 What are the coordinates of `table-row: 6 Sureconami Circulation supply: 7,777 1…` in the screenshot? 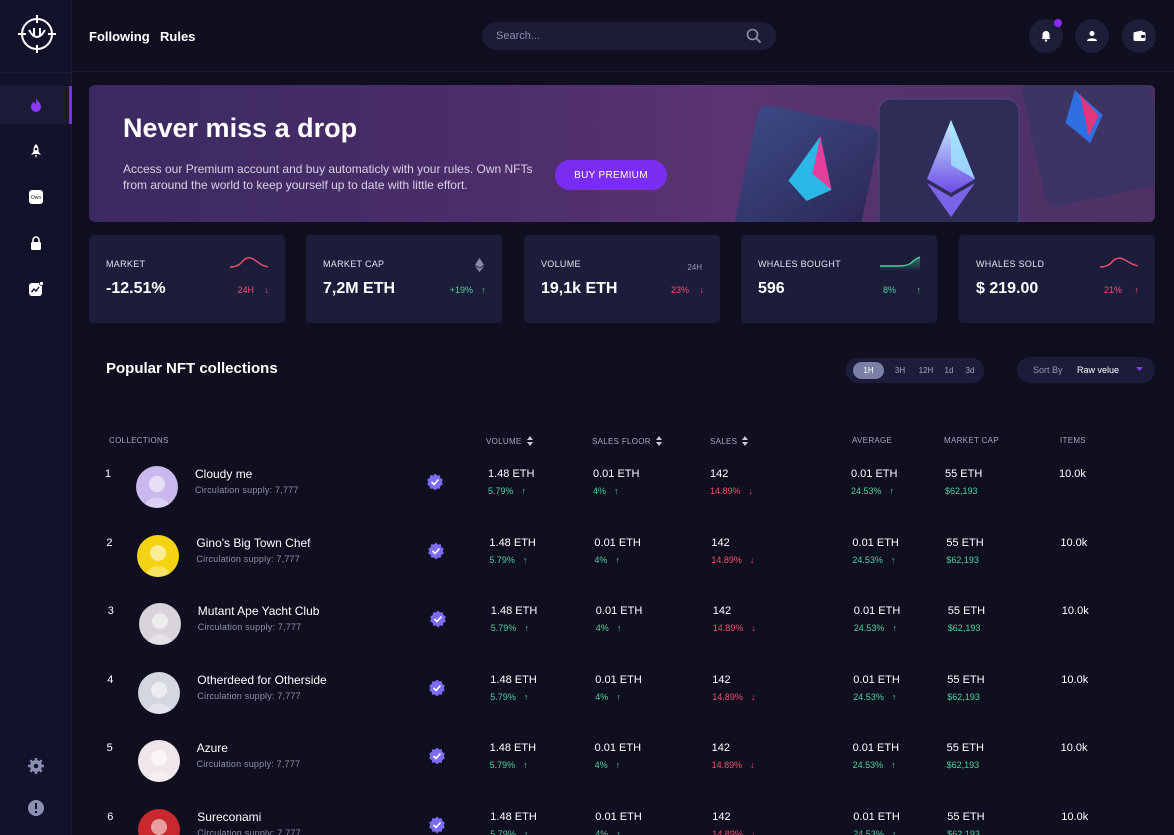 It's located at (632, 819).